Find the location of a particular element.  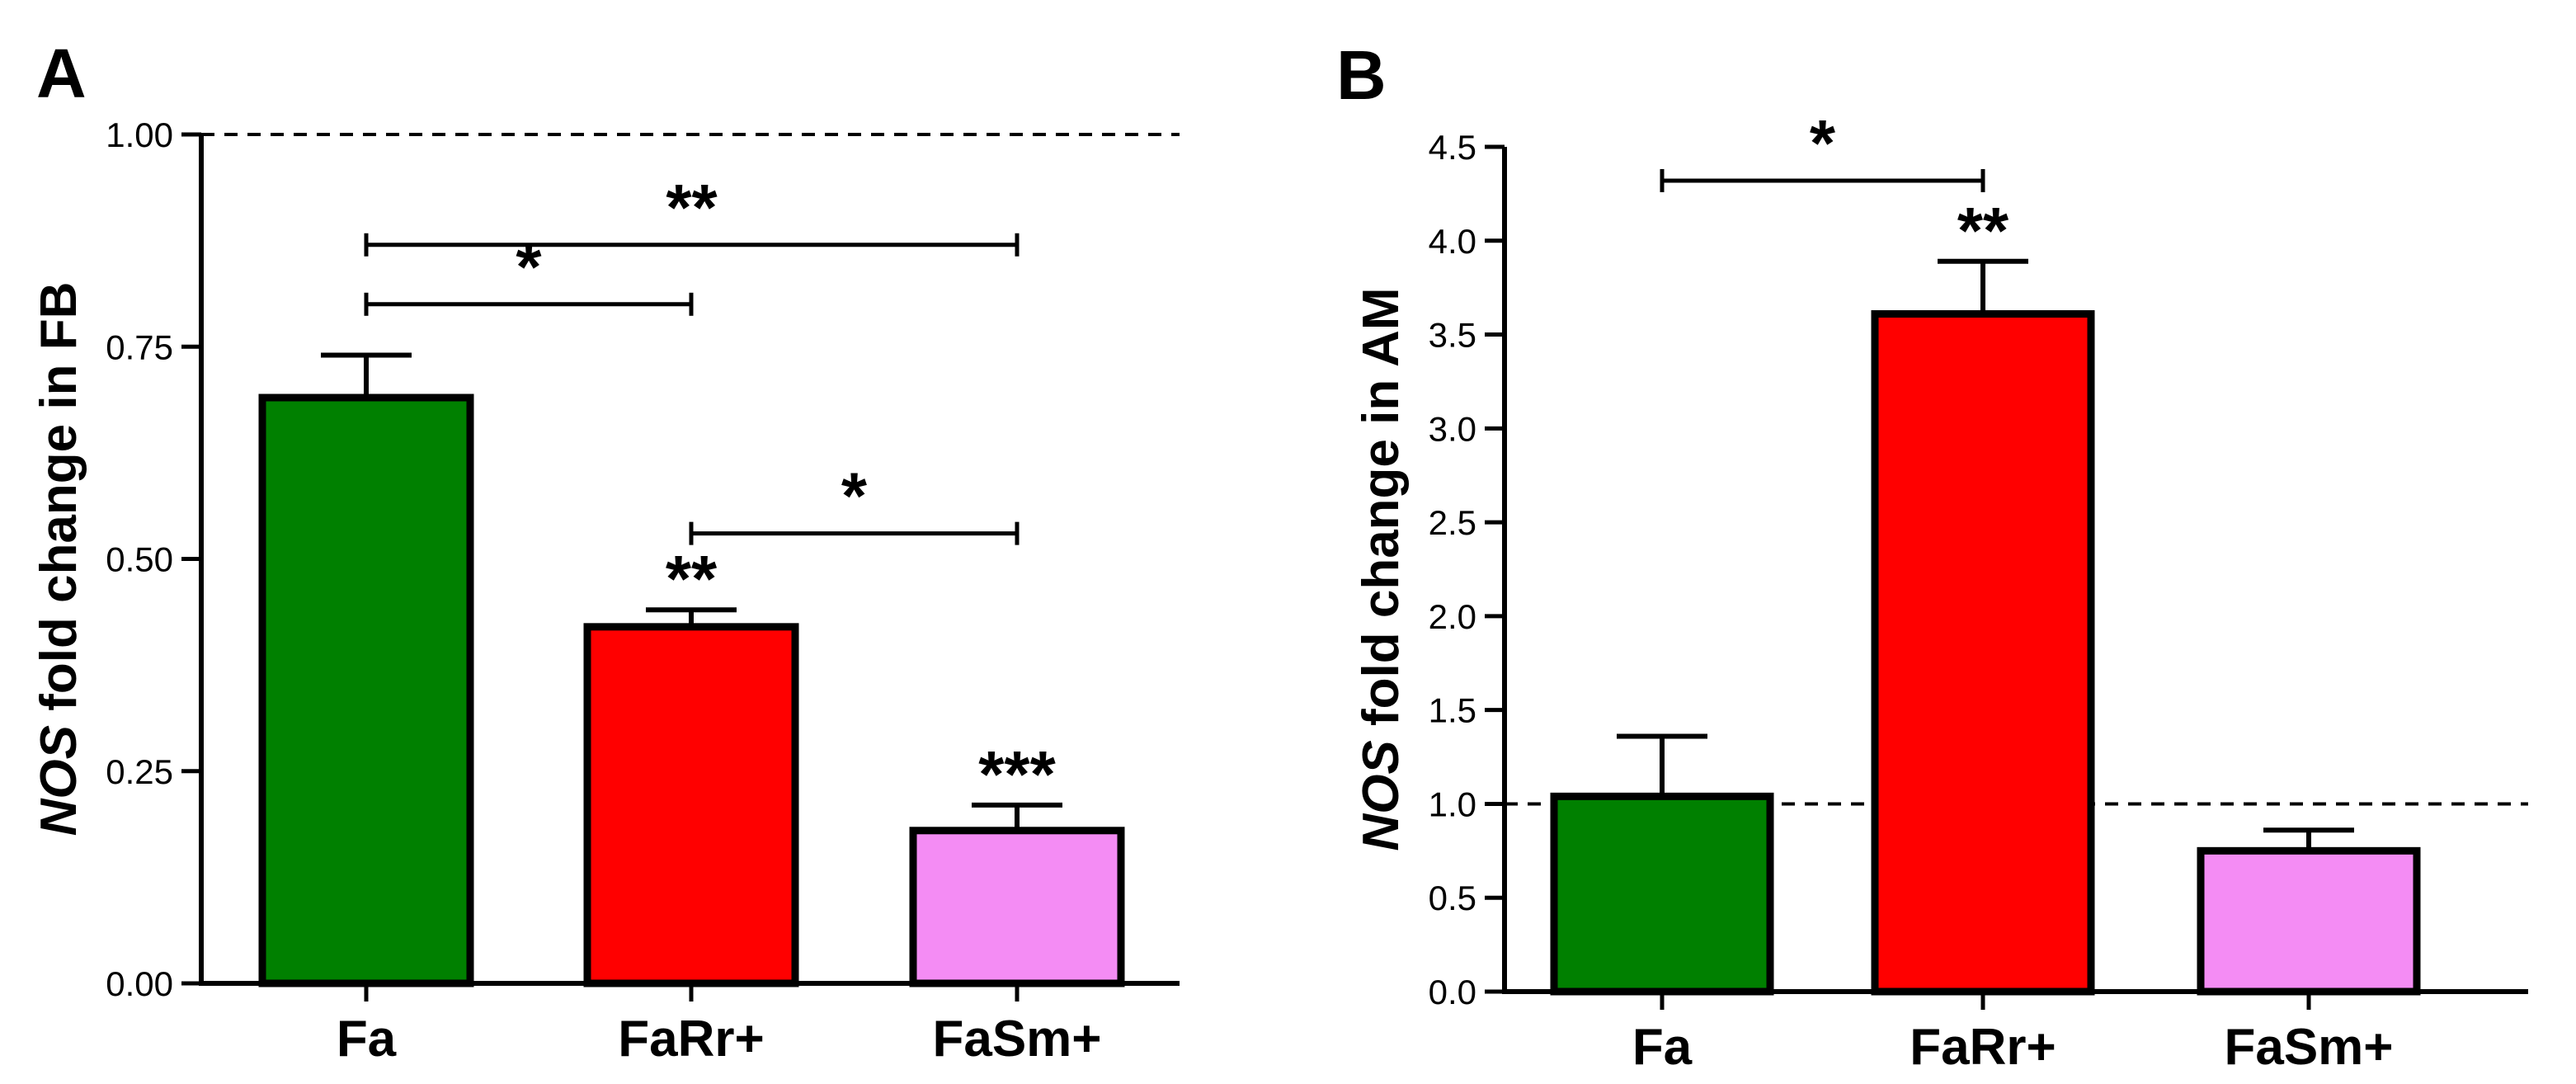

panel-b-y-tick-label: 1.0 is located at coordinates (1452, 804).